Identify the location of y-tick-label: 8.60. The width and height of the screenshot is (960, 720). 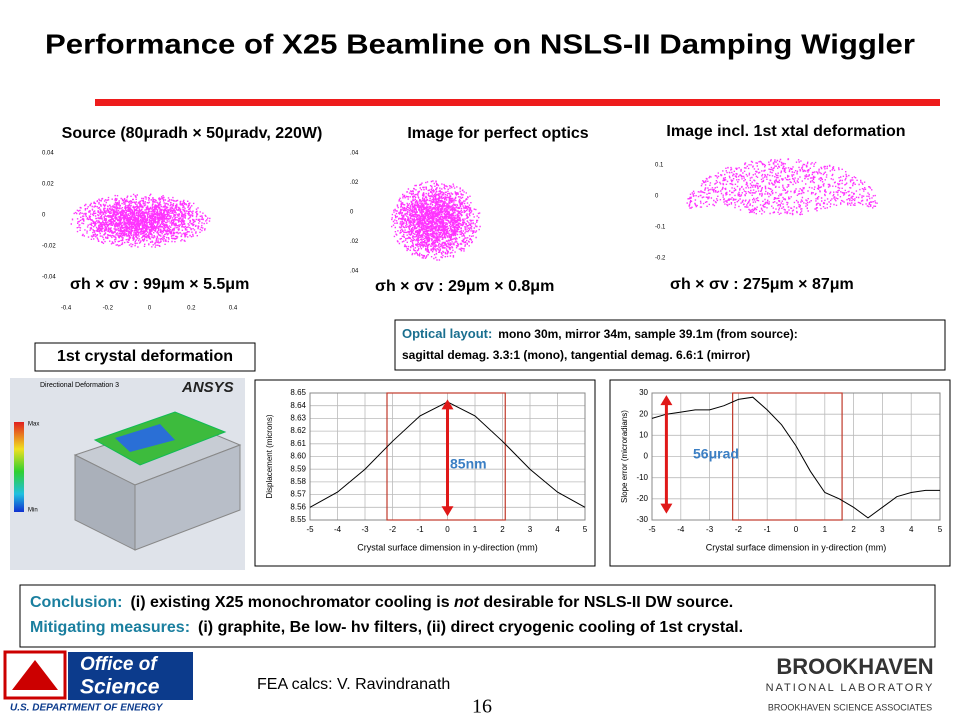
(298, 456).